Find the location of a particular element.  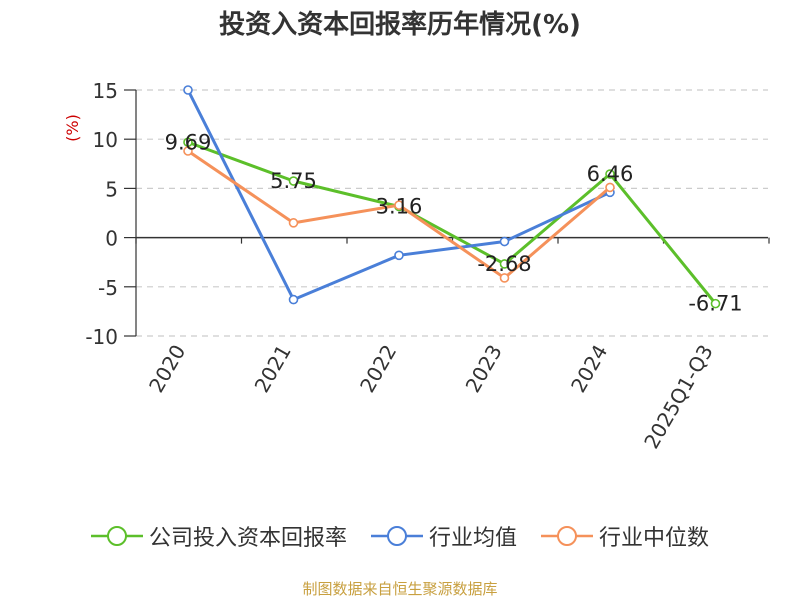

legend-label: 行业中位数 is located at coordinates (654, 538).